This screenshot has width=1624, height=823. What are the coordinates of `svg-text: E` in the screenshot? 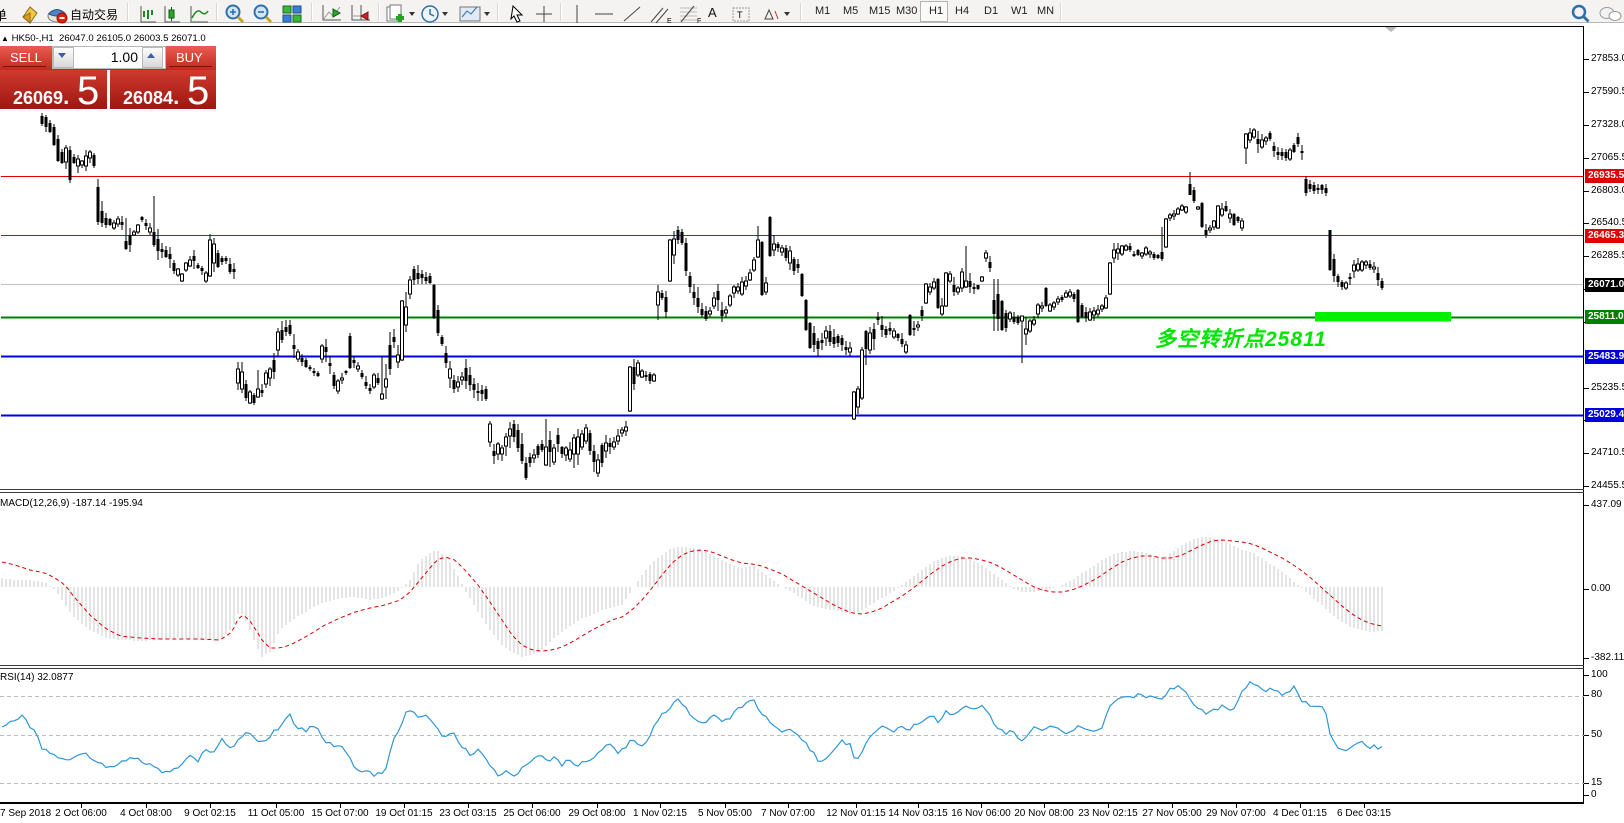 It's located at (669, 21).